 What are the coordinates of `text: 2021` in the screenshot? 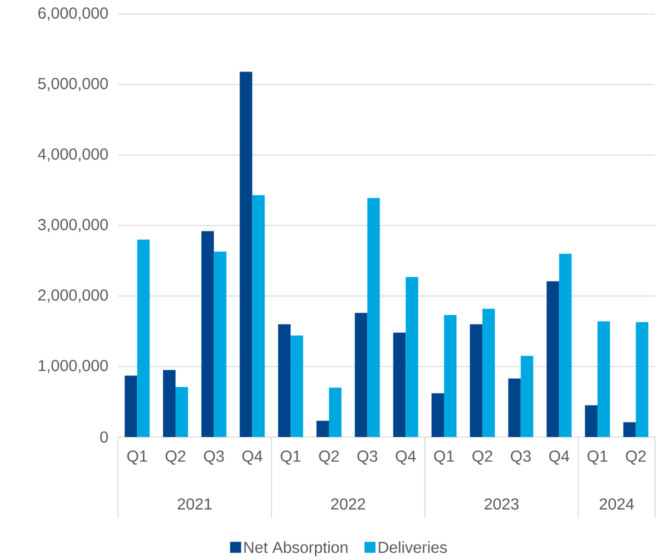 It's located at (195, 504).